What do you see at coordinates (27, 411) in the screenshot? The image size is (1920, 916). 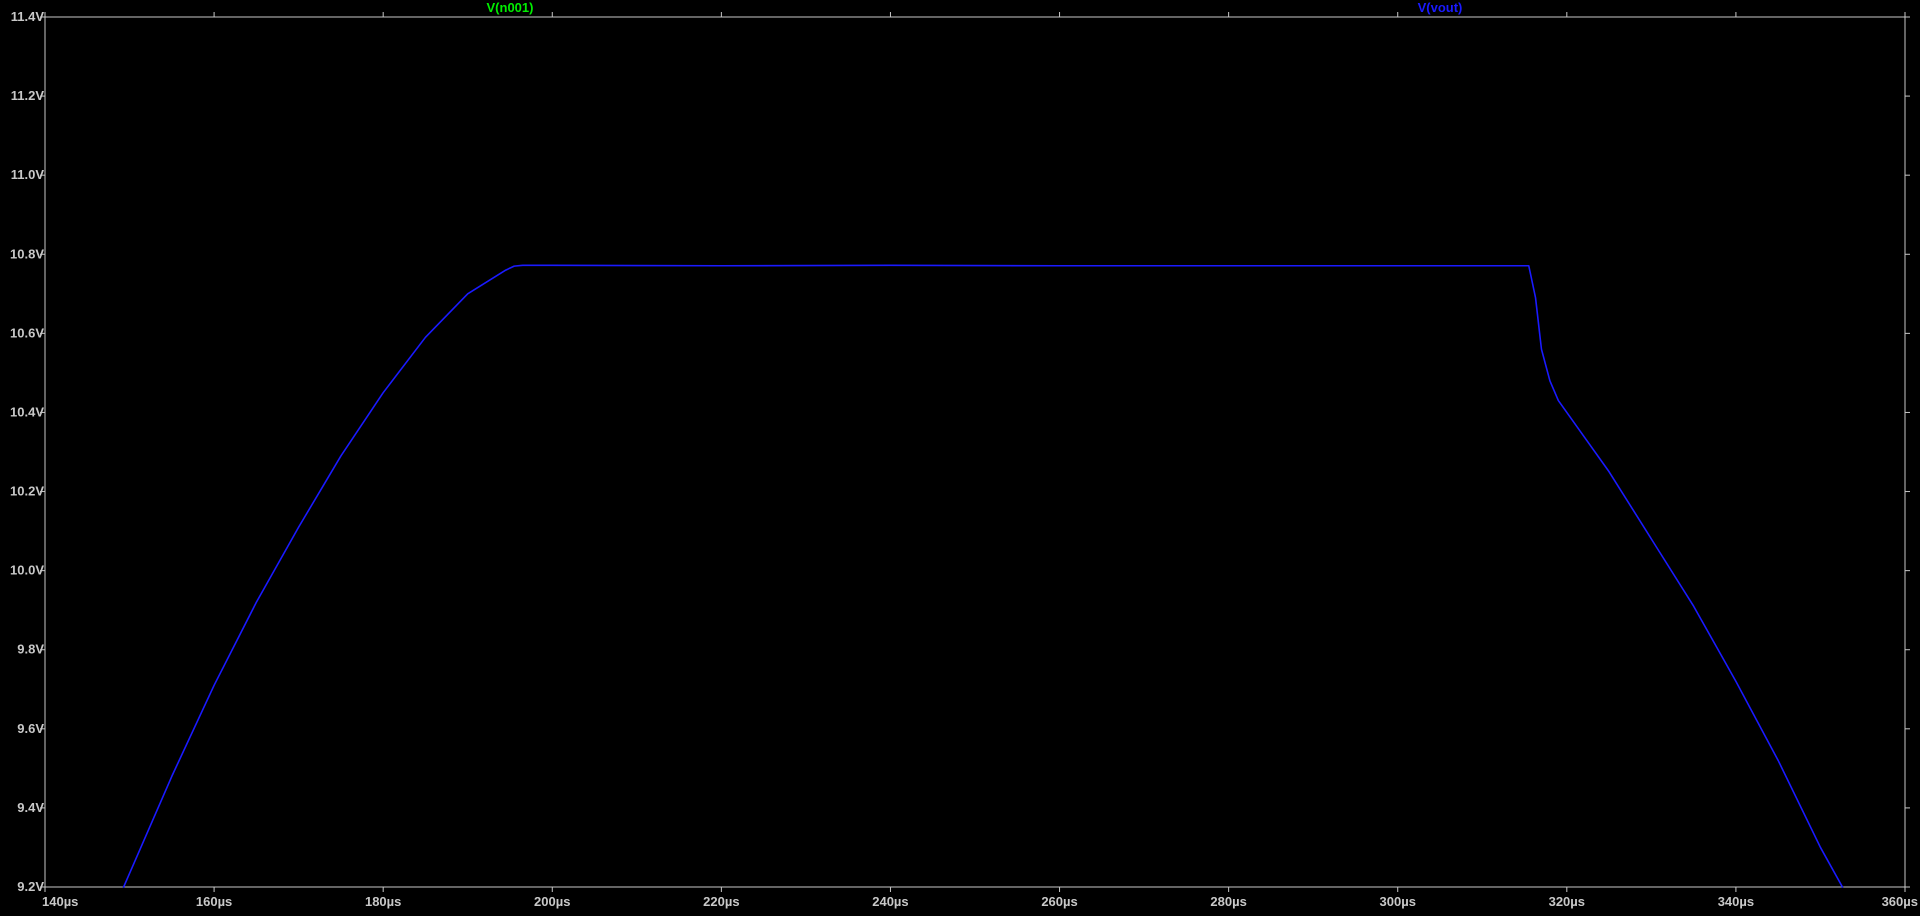 I see `y-tick-label: 10.4V` at bounding box center [27, 411].